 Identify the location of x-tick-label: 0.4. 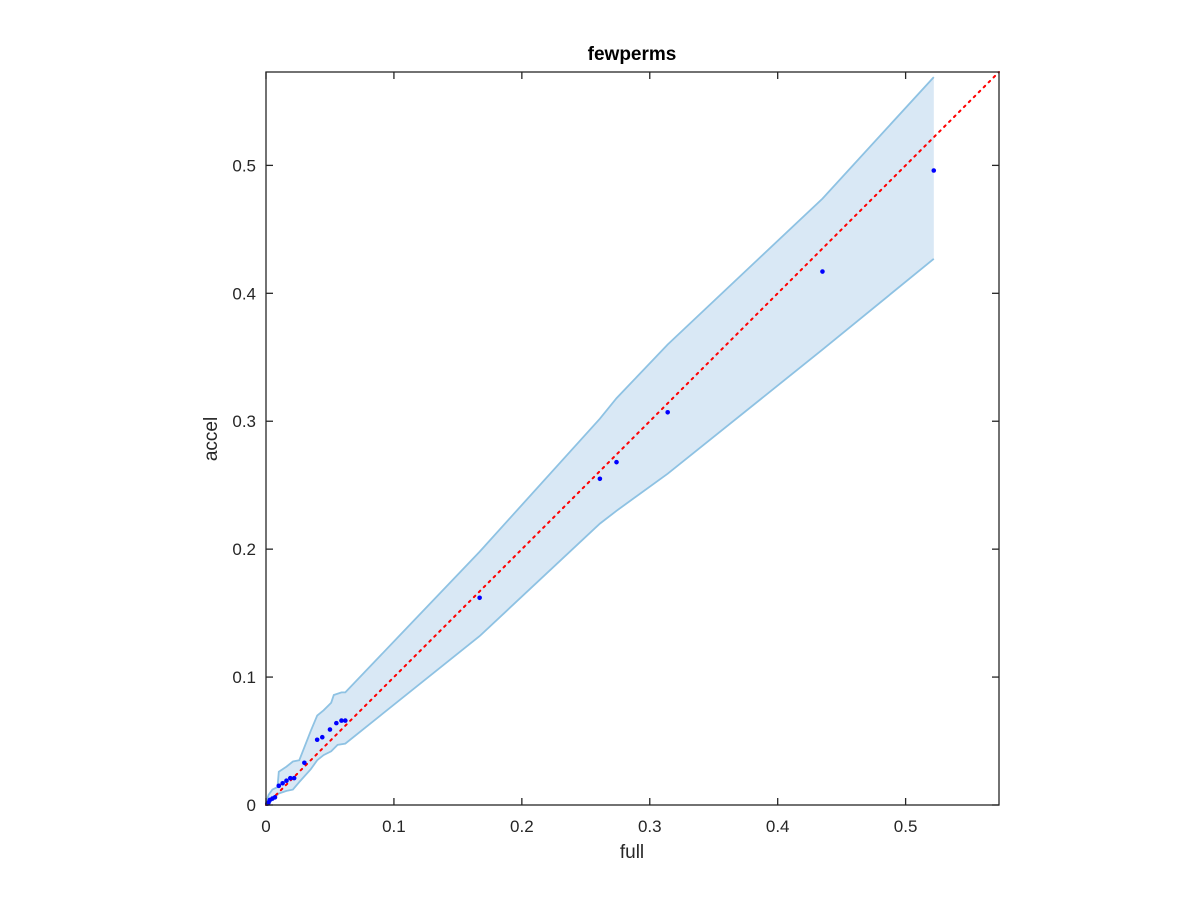
(778, 826).